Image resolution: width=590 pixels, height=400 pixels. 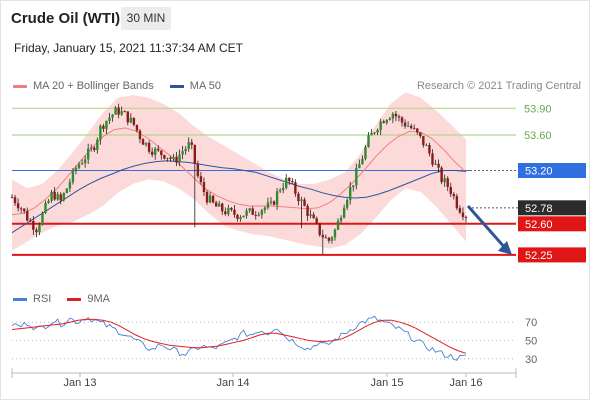 I want to click on forecast-arrow-head, so click(x=505, y=247).